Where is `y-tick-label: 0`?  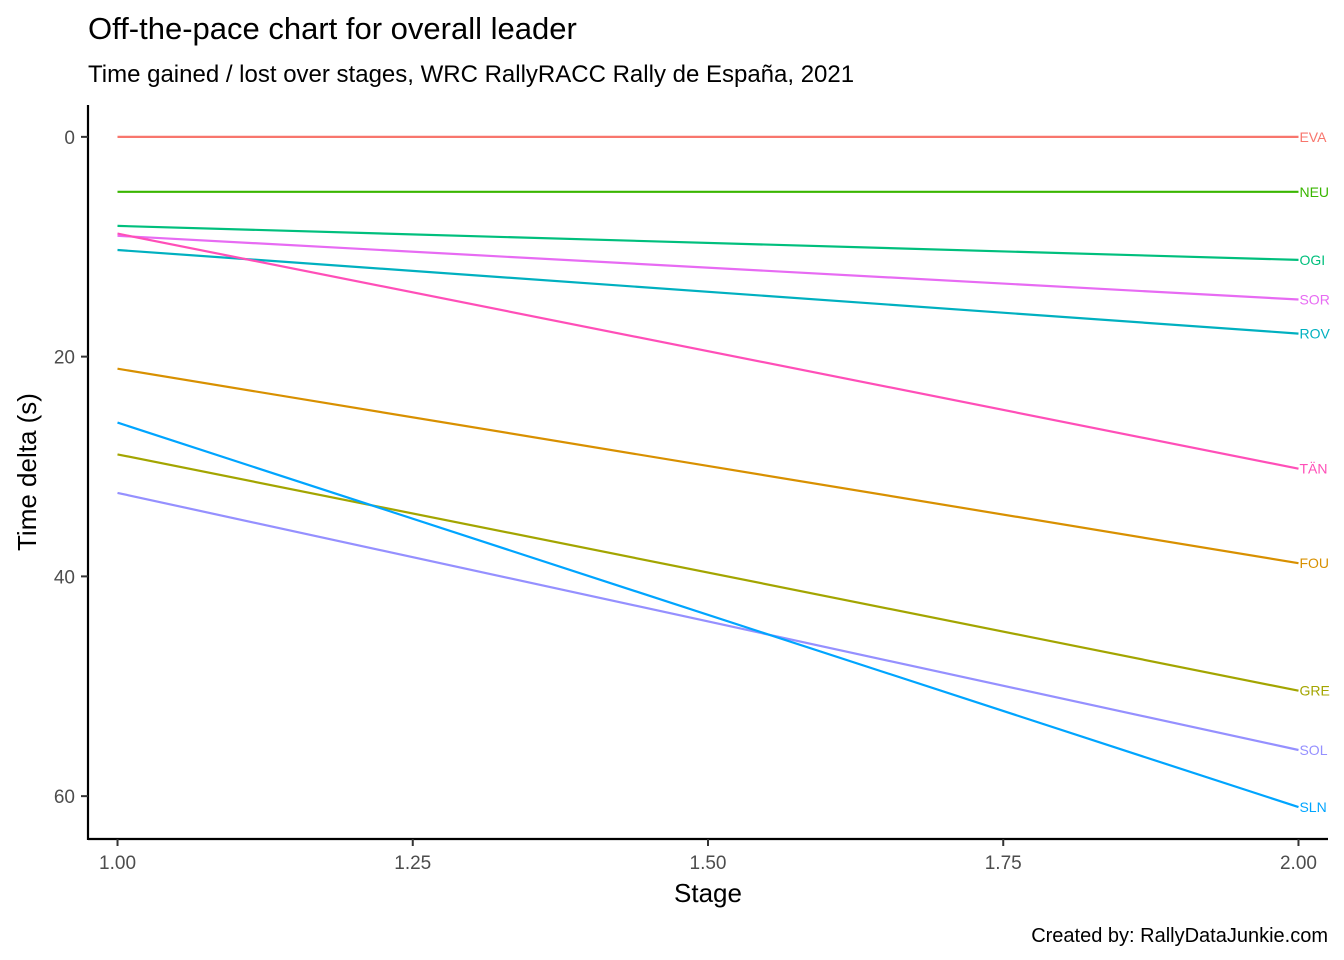 y-tick-label: 0 is located at coordinates (69, 138).